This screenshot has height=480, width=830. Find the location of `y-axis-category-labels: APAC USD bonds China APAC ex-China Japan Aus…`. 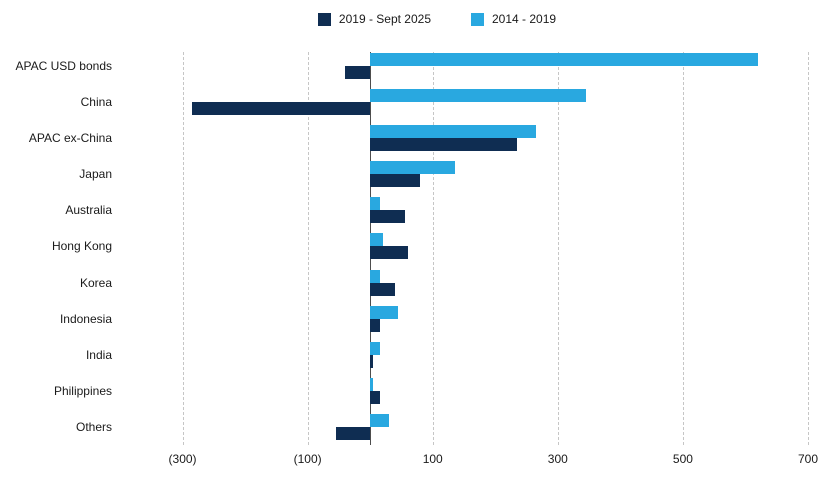

y-axis-category-labels: APAC USD bonds China APAC ex-China Japan Aus… is located at coordinates (56, 246).